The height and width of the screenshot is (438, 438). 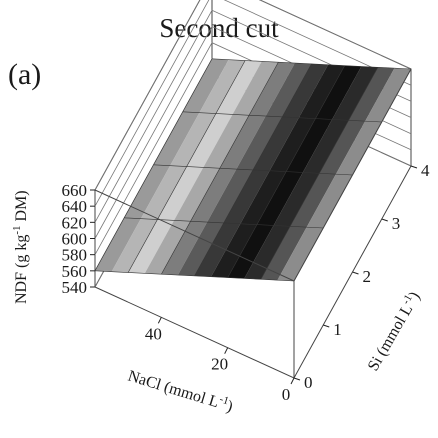 What do you see at coordinates (286, 394) in the screenshot?
I see `nacl-tick-label: 0` at bounding box center [286, 394].